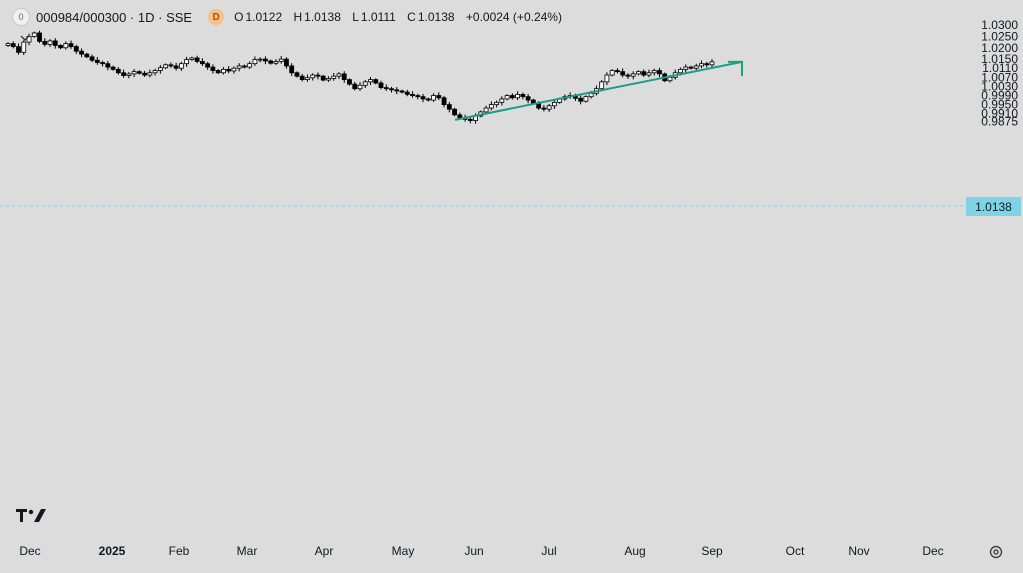  I want to click on open-value: 1.0122, so click(264, 17).